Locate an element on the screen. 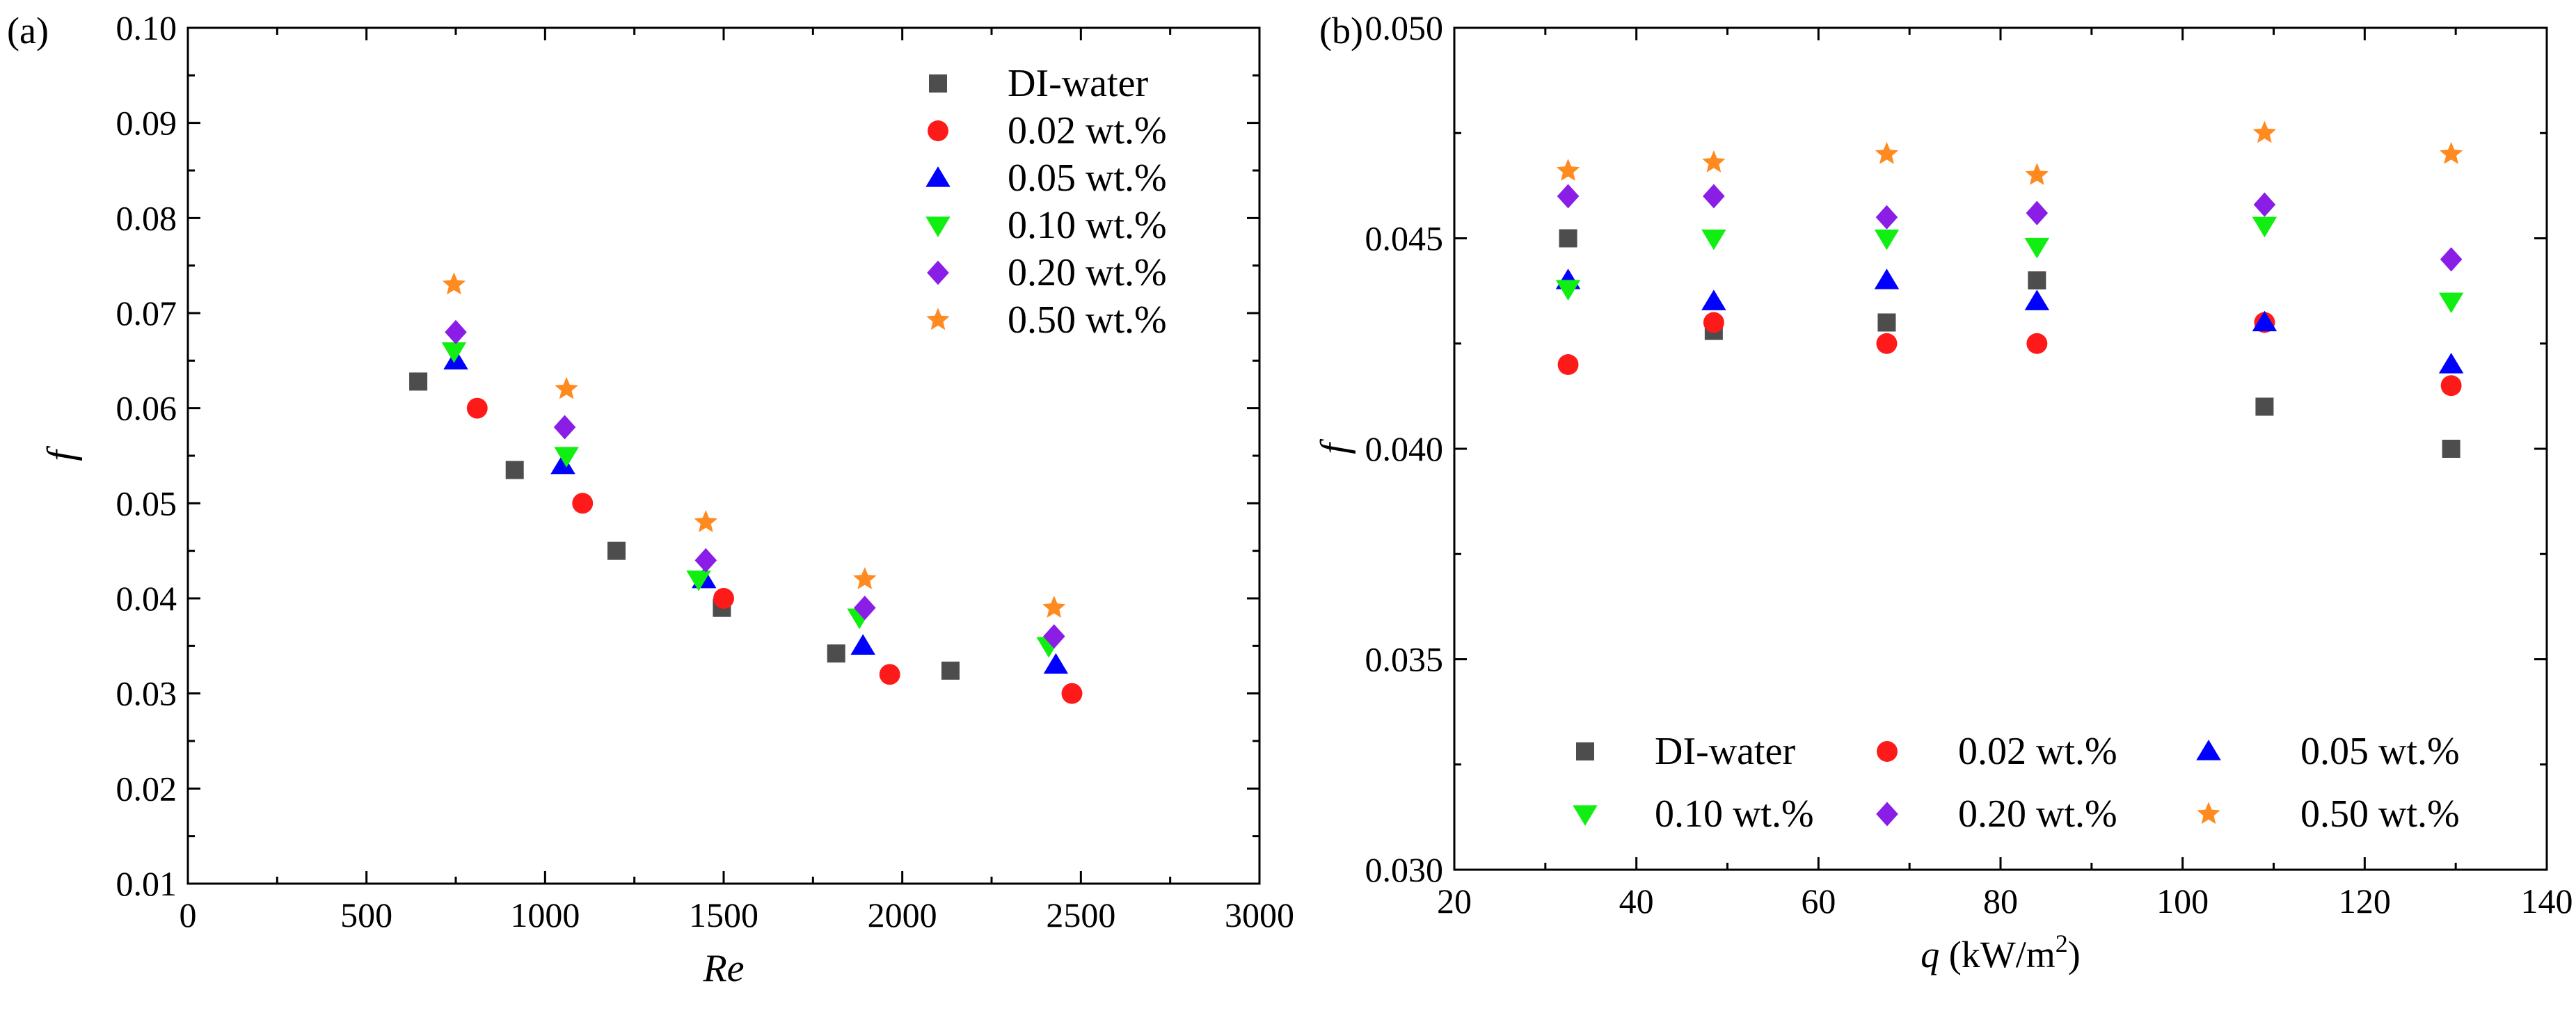  x-tick-label: 60 is located at coordinates (1818, 902).